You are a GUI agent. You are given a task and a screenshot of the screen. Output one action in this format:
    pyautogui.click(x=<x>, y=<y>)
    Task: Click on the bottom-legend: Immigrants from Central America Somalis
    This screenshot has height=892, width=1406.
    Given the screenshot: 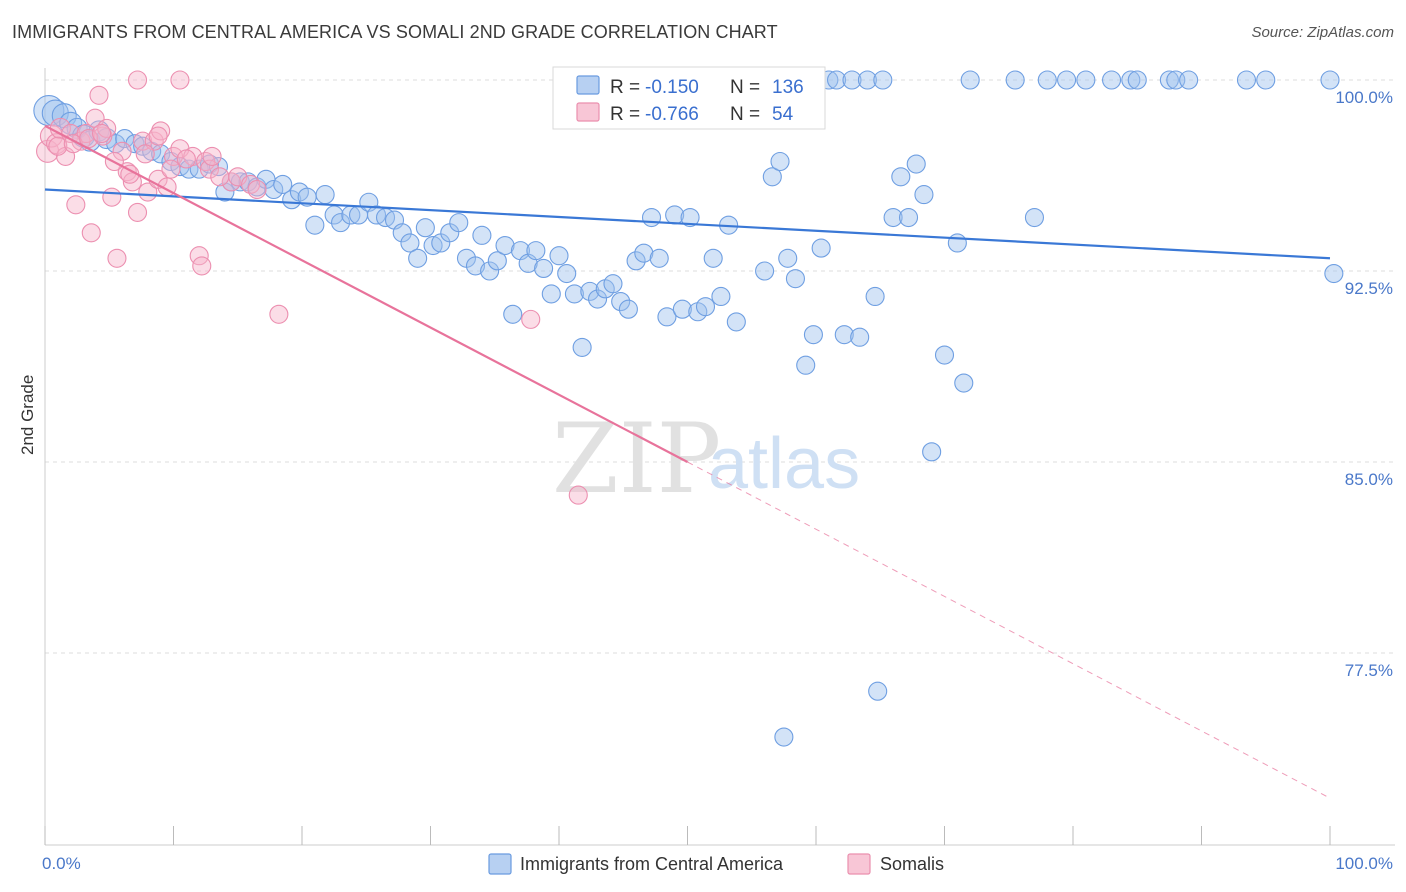 What is the action you would take?
    pyautogui.click(x=716, y=864)
    